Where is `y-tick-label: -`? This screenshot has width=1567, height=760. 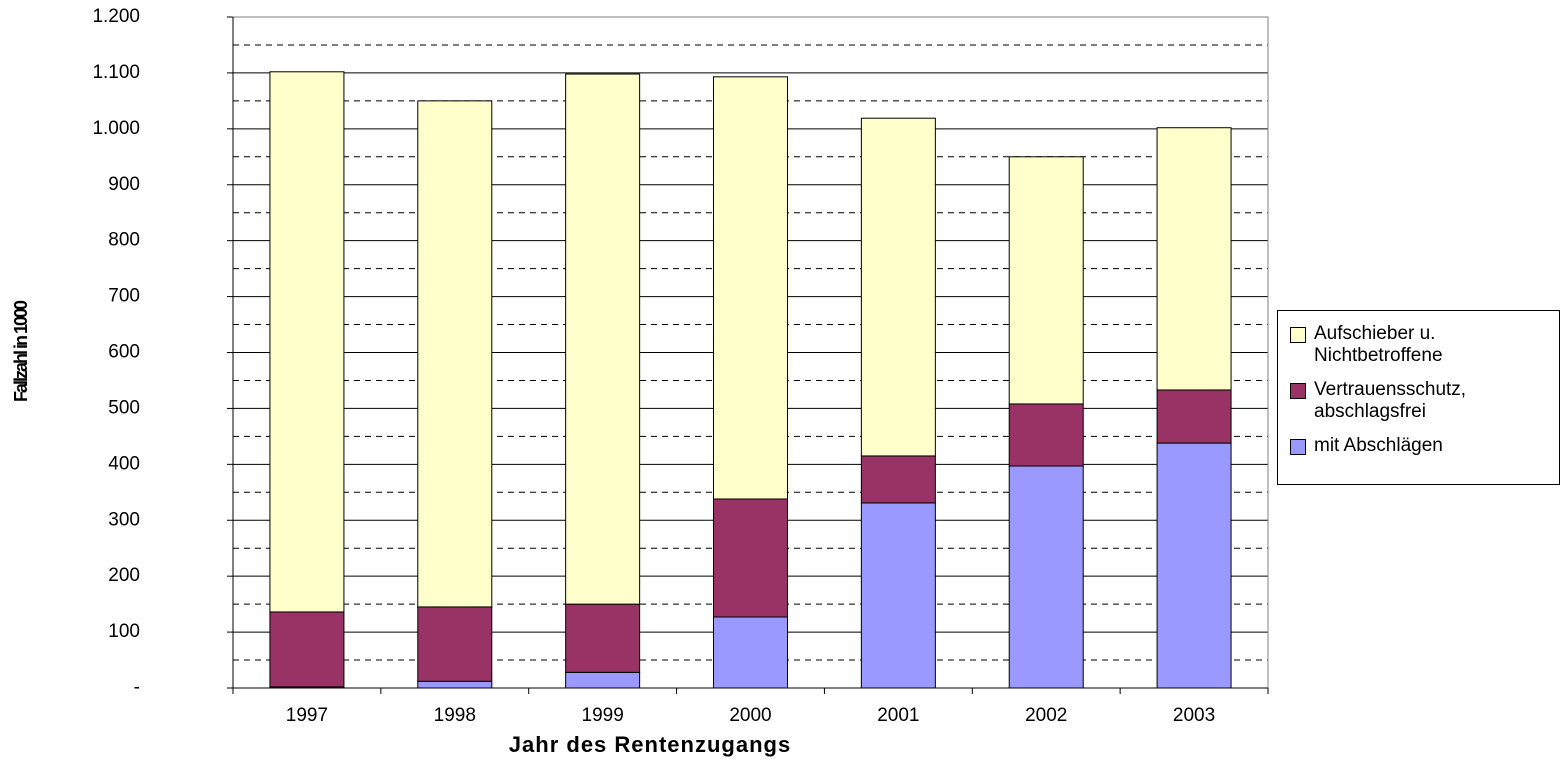
y-tick-label: - is located at coordinates (137, 687).